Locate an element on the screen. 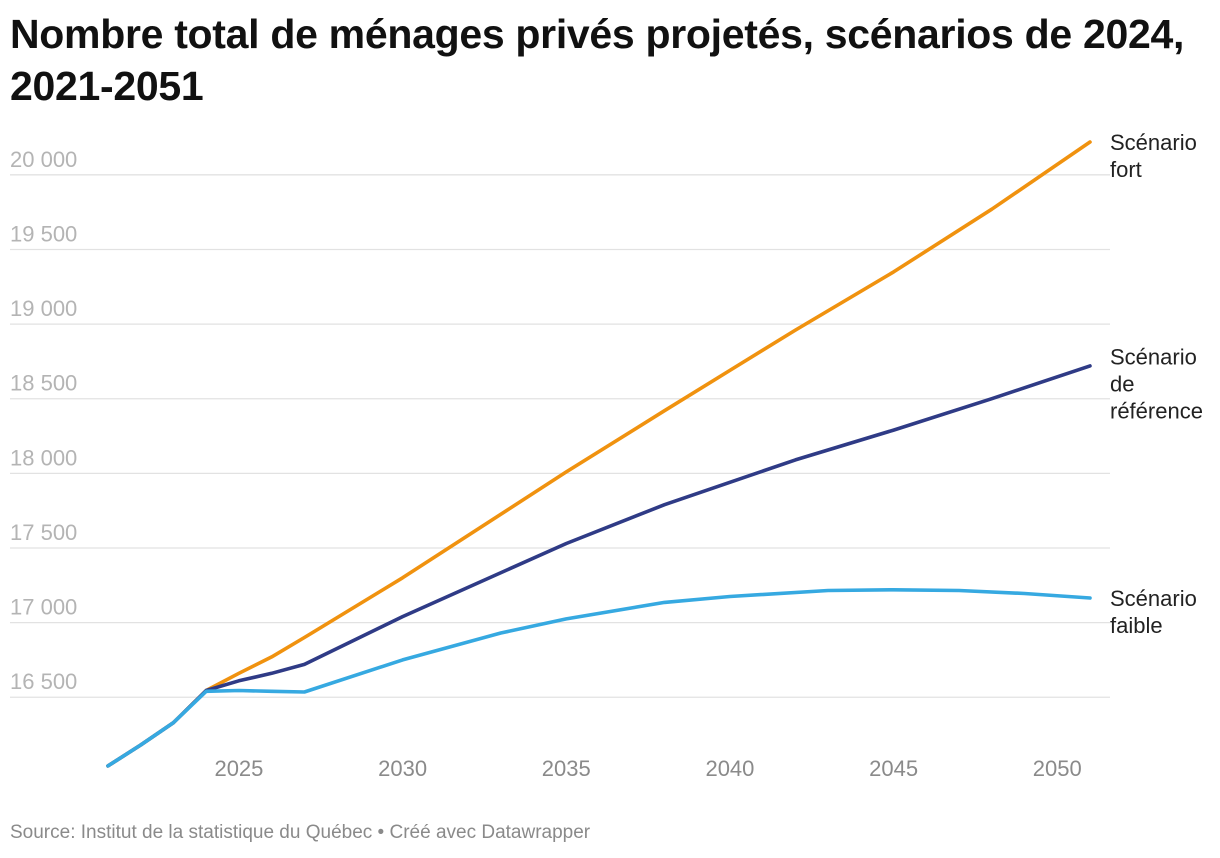 Image resolution: width=1220 pixels, height=858 pixels. y-tick-label: 18 500 is located at coordinates (43, 383).